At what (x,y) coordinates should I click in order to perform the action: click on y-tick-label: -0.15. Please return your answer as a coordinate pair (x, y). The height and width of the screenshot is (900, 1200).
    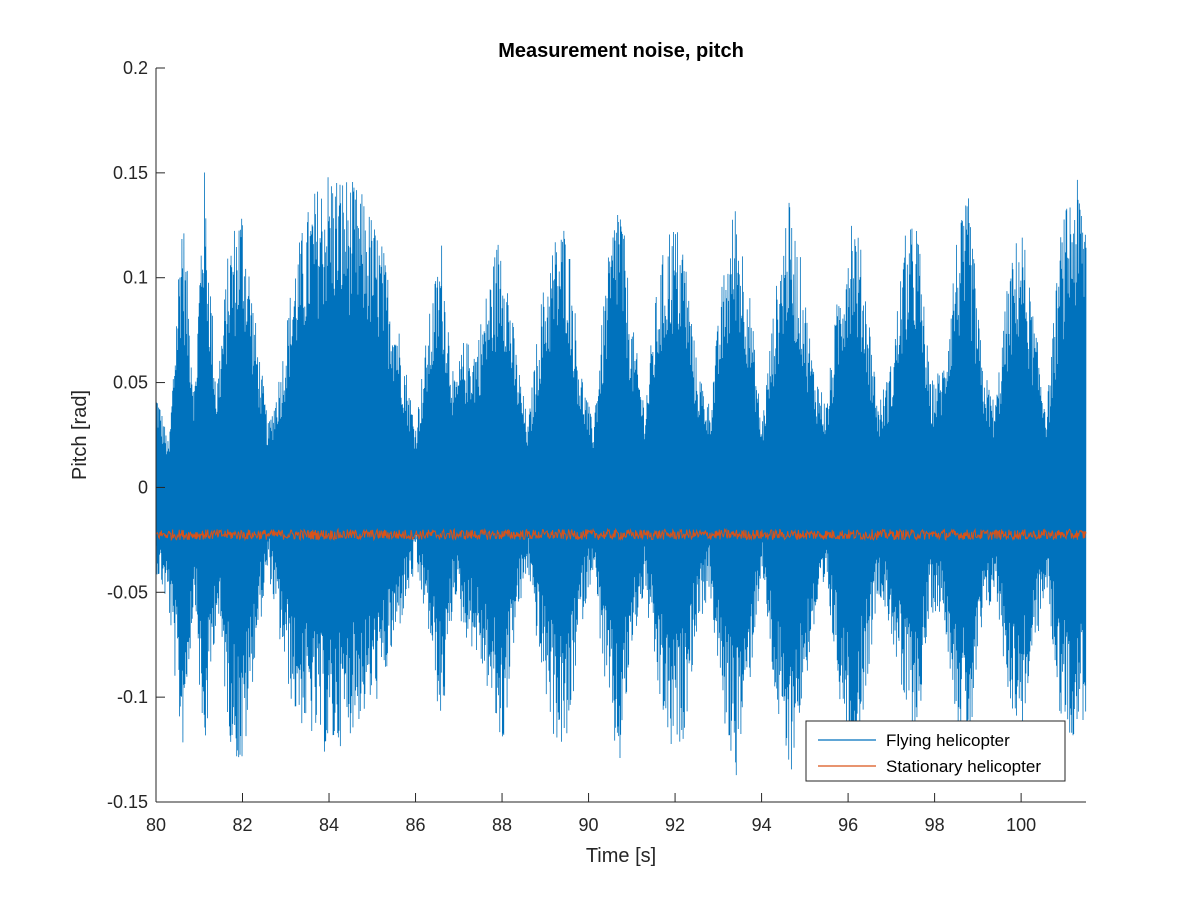
    Looking at the image, I should click on (127, 802).